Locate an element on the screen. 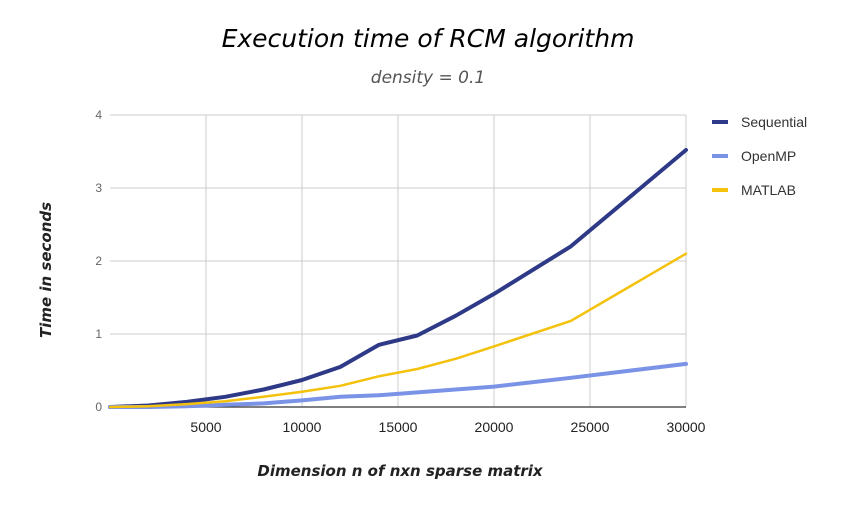 This screenshot has width=856, height=505. legend-swatch-openmp is located at coordinates (720, 156).